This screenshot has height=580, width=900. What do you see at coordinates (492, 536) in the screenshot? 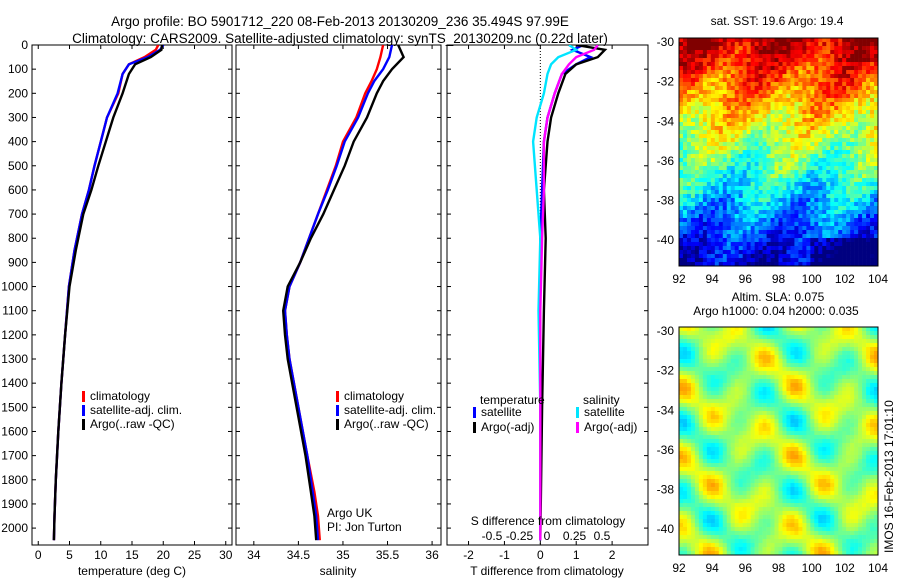
I see `s-diff-tick-label: -0.5` at bounding box center [492, 536].